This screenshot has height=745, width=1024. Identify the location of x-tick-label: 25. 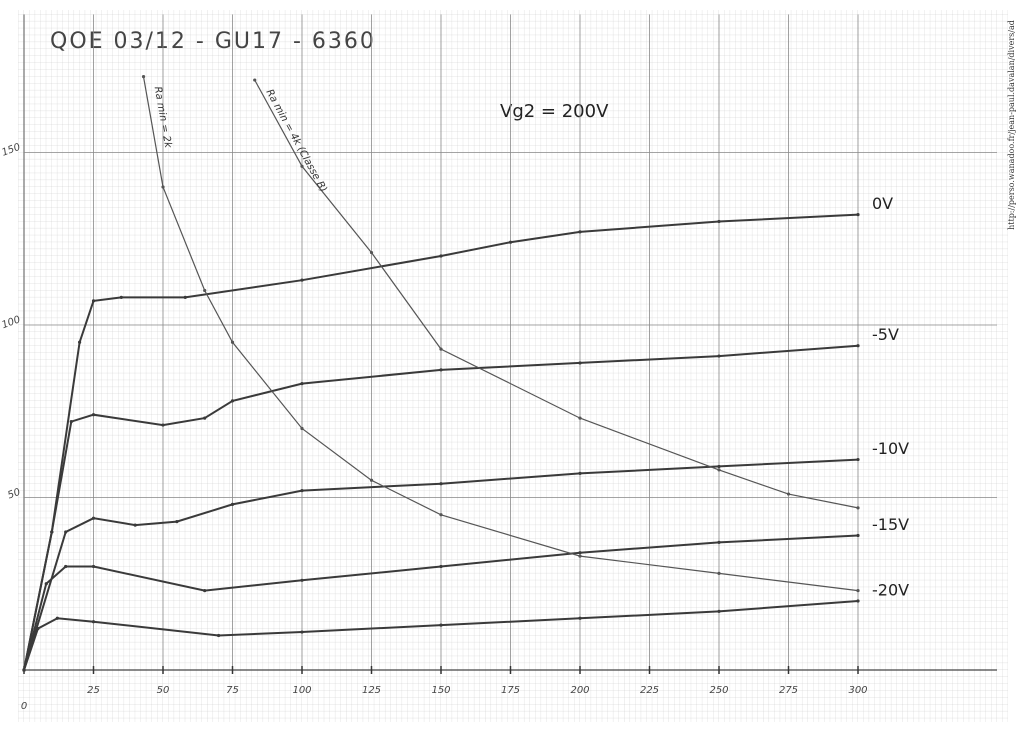
(93, 690).